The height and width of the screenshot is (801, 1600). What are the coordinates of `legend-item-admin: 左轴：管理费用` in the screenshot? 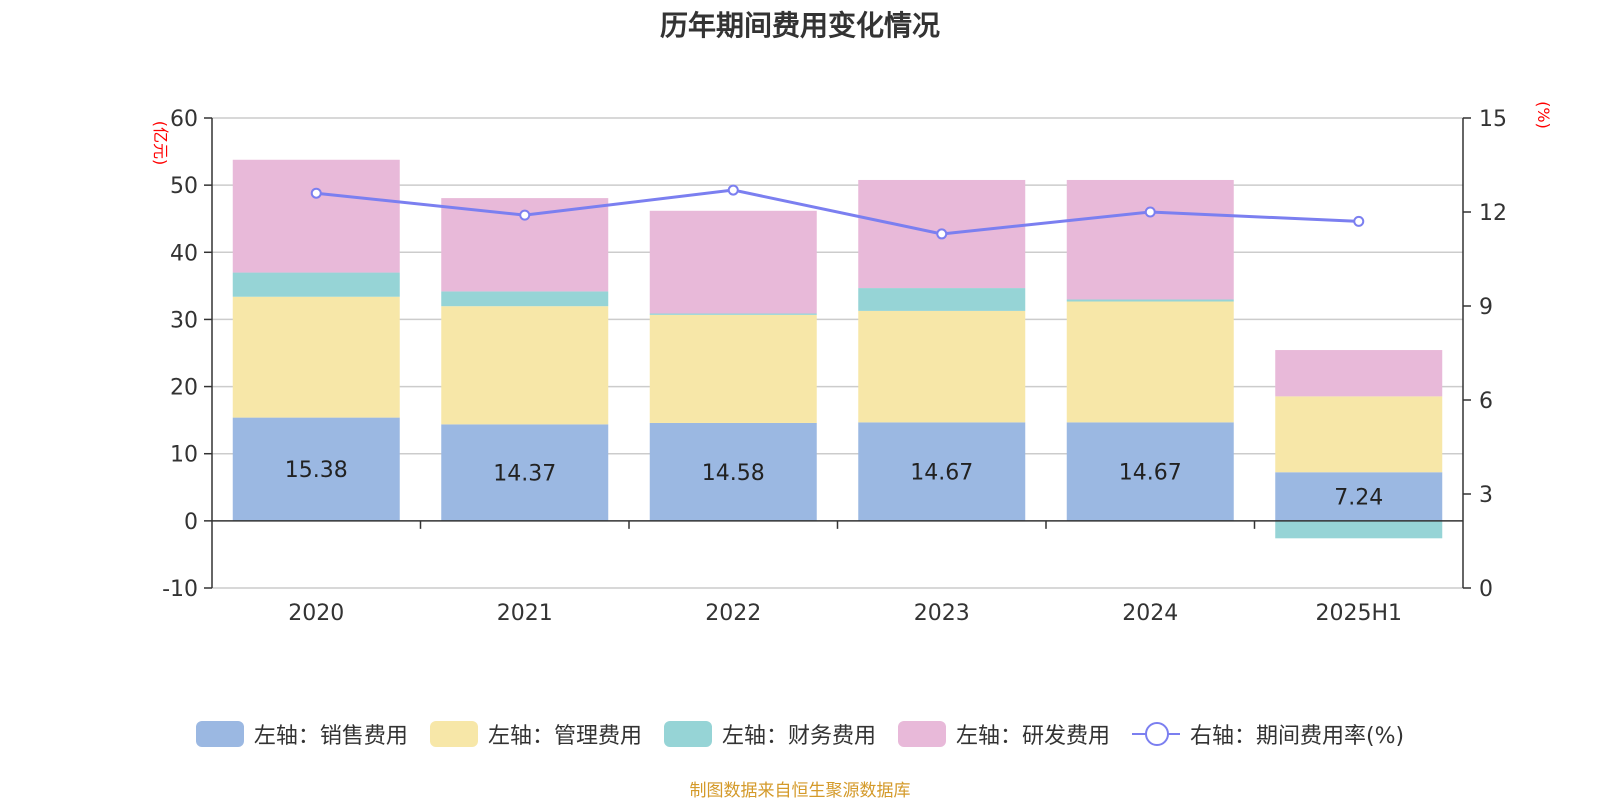 It's located at (535, 734).